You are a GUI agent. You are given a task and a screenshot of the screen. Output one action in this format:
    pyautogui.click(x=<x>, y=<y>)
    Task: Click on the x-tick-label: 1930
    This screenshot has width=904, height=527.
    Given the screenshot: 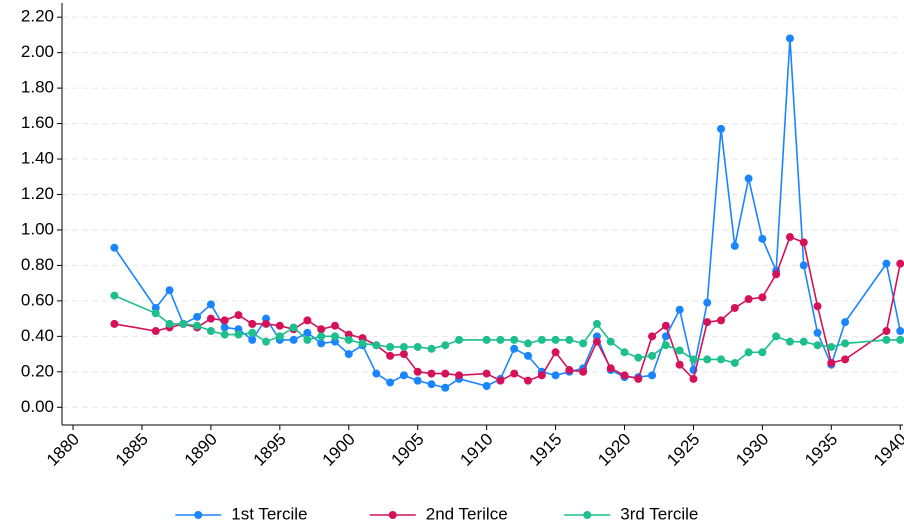 What is the action you would take?
    pyautogui.click(x=752, y=450)
    